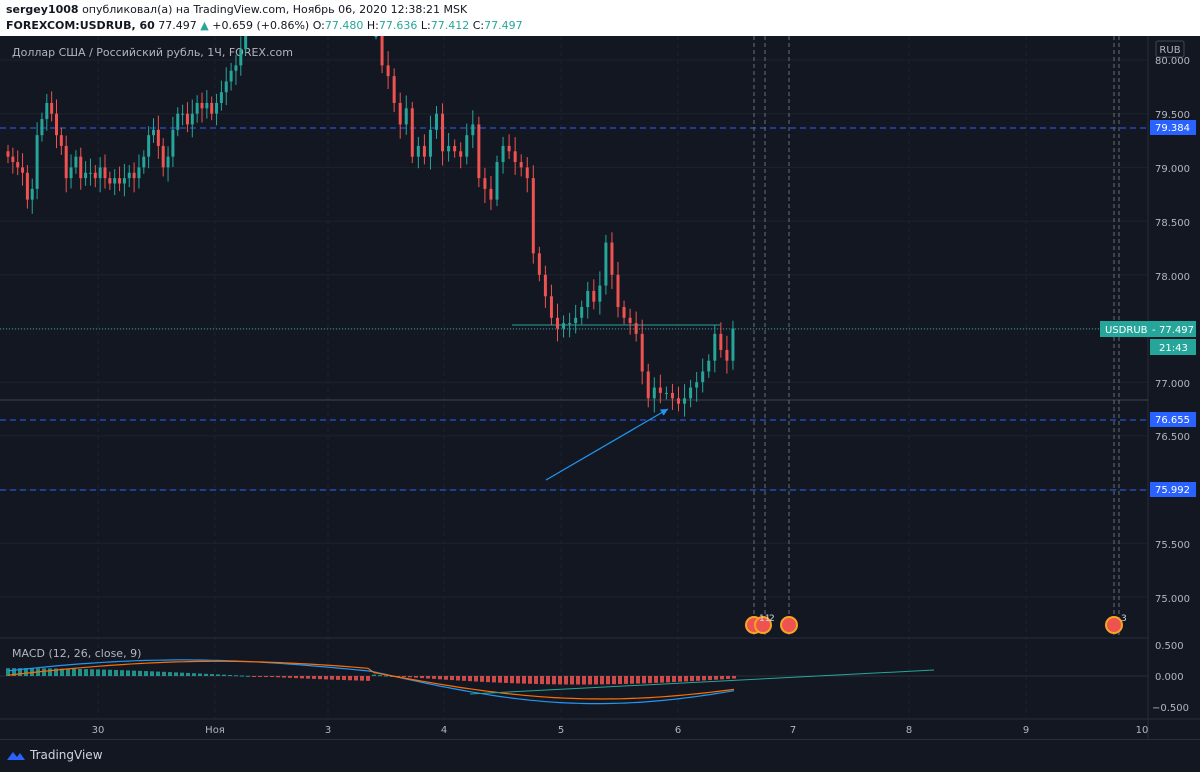 The width and height of the screenshot is (1200, 772). I want to click on time-axis: 30 Ноя 3 4 5 6 7 8 9 10, so click(620, 730).